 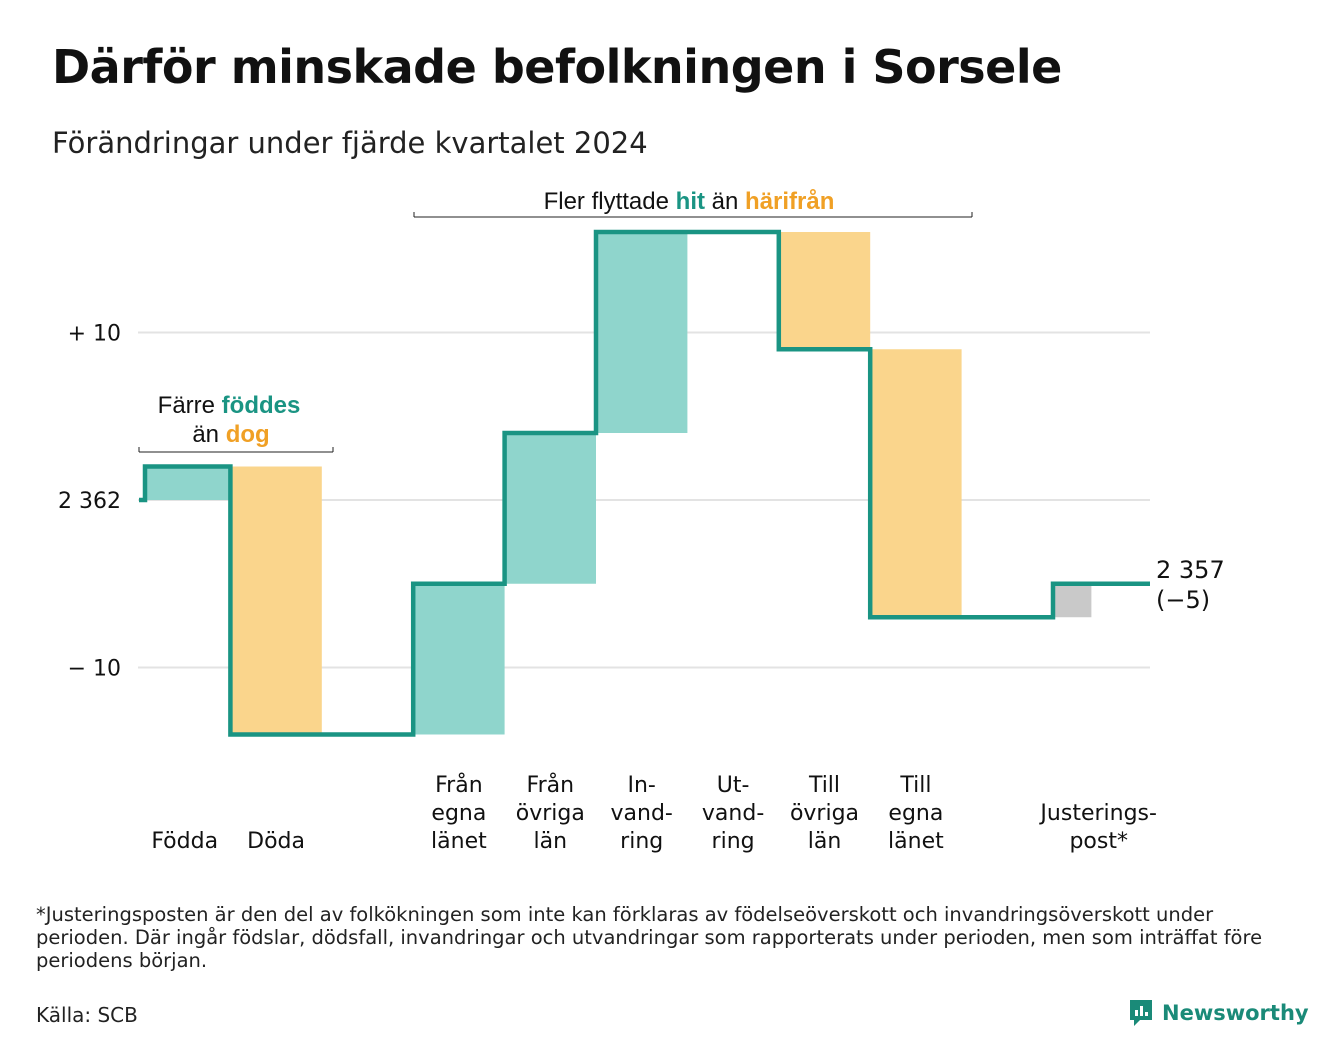 What do you see at coordinates (229, 405) in the screenshot?
I see `births-annotation-line1: Färre föddes` at bounding box center [229, 405].